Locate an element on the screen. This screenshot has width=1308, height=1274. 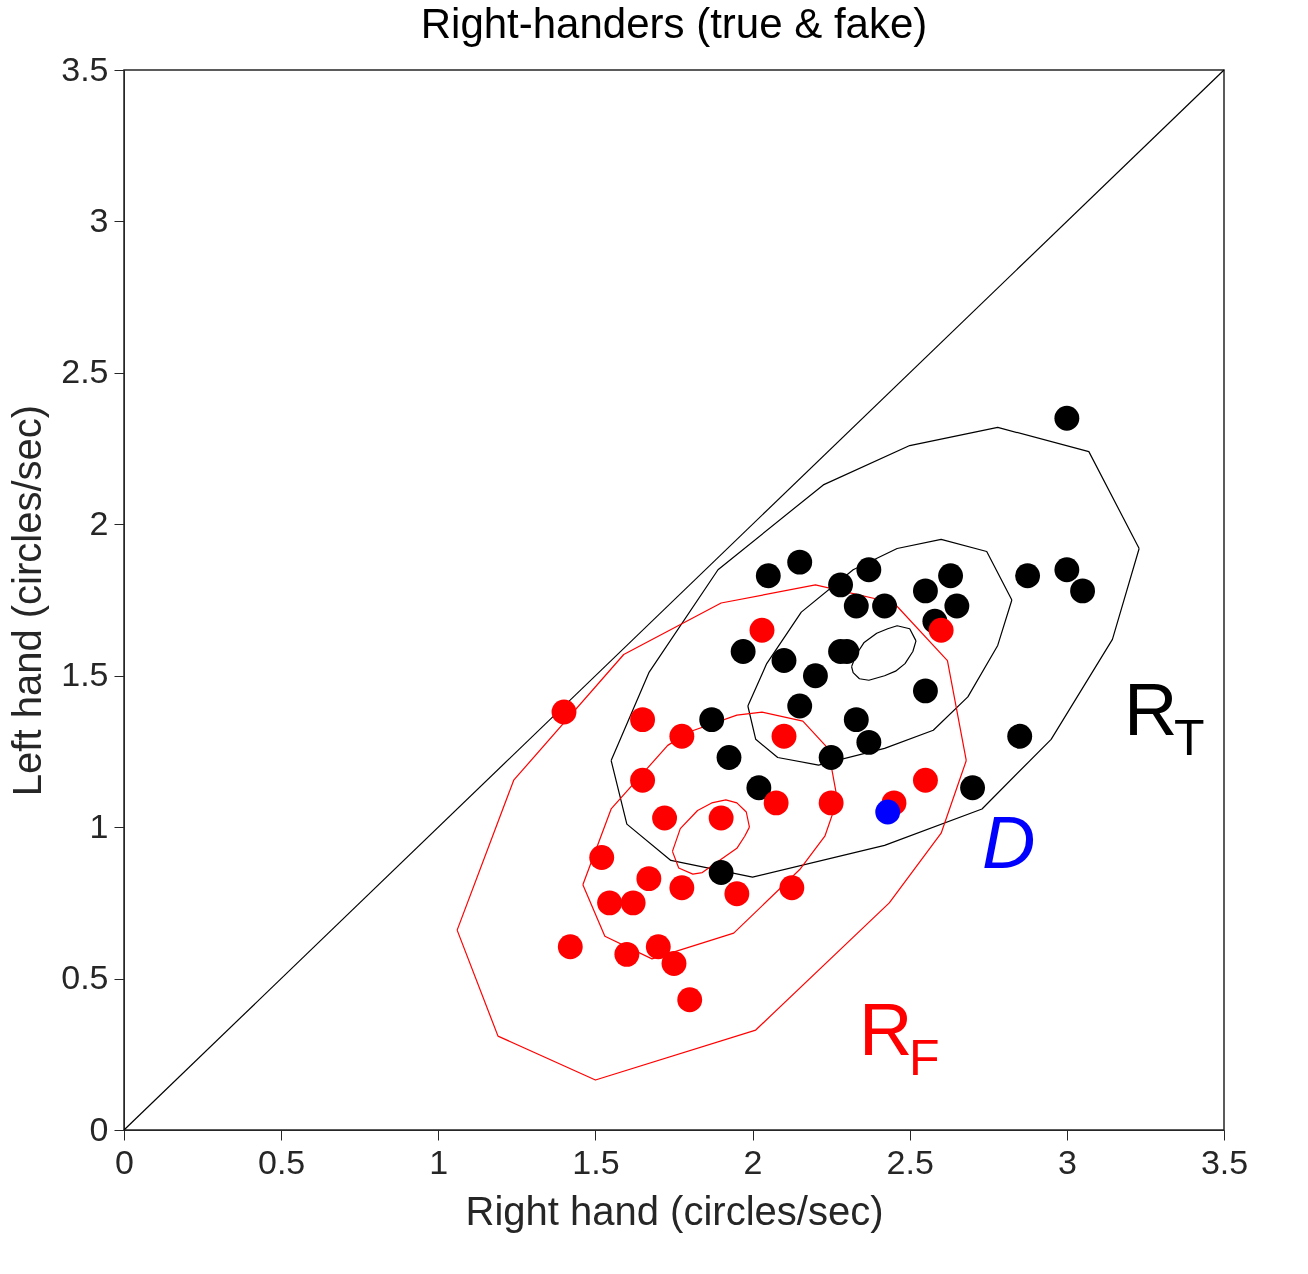
x-tick-label: 0.5 is located at coordinates (282, 1161).